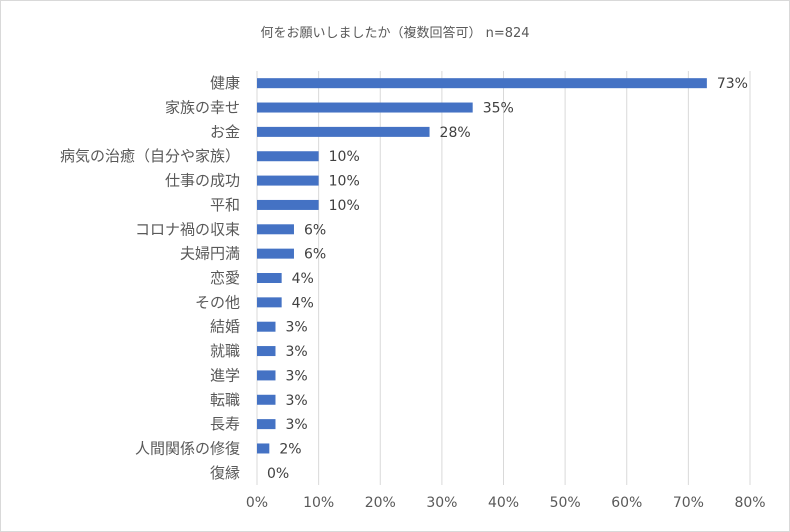  What do you see at coordinates (688, 503) in the screenshot?
I see `x-tick-label: 70%` at bounding box center [688, 503].